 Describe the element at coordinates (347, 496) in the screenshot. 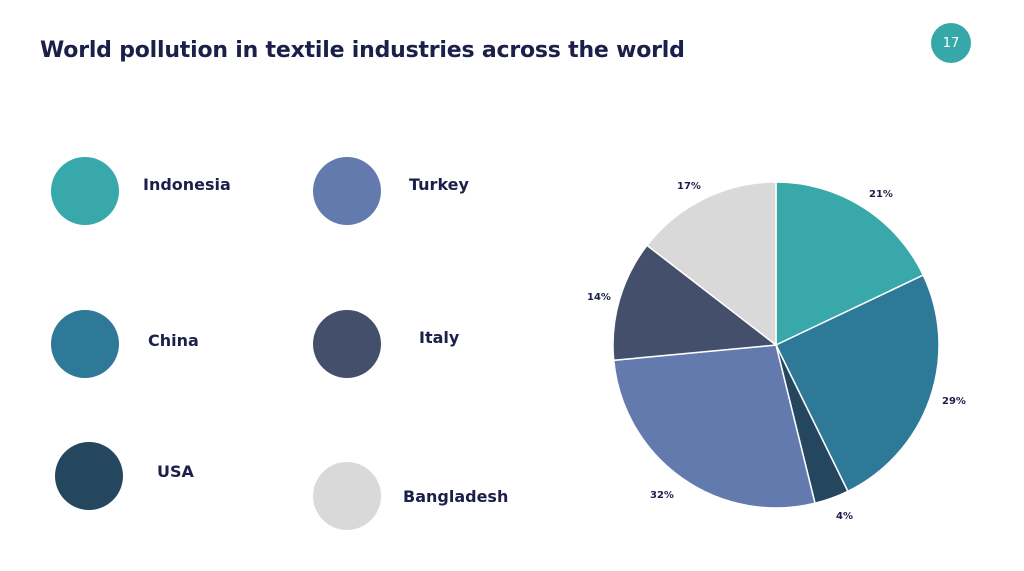

I see `legend-swatch-bangladesh` at that location.